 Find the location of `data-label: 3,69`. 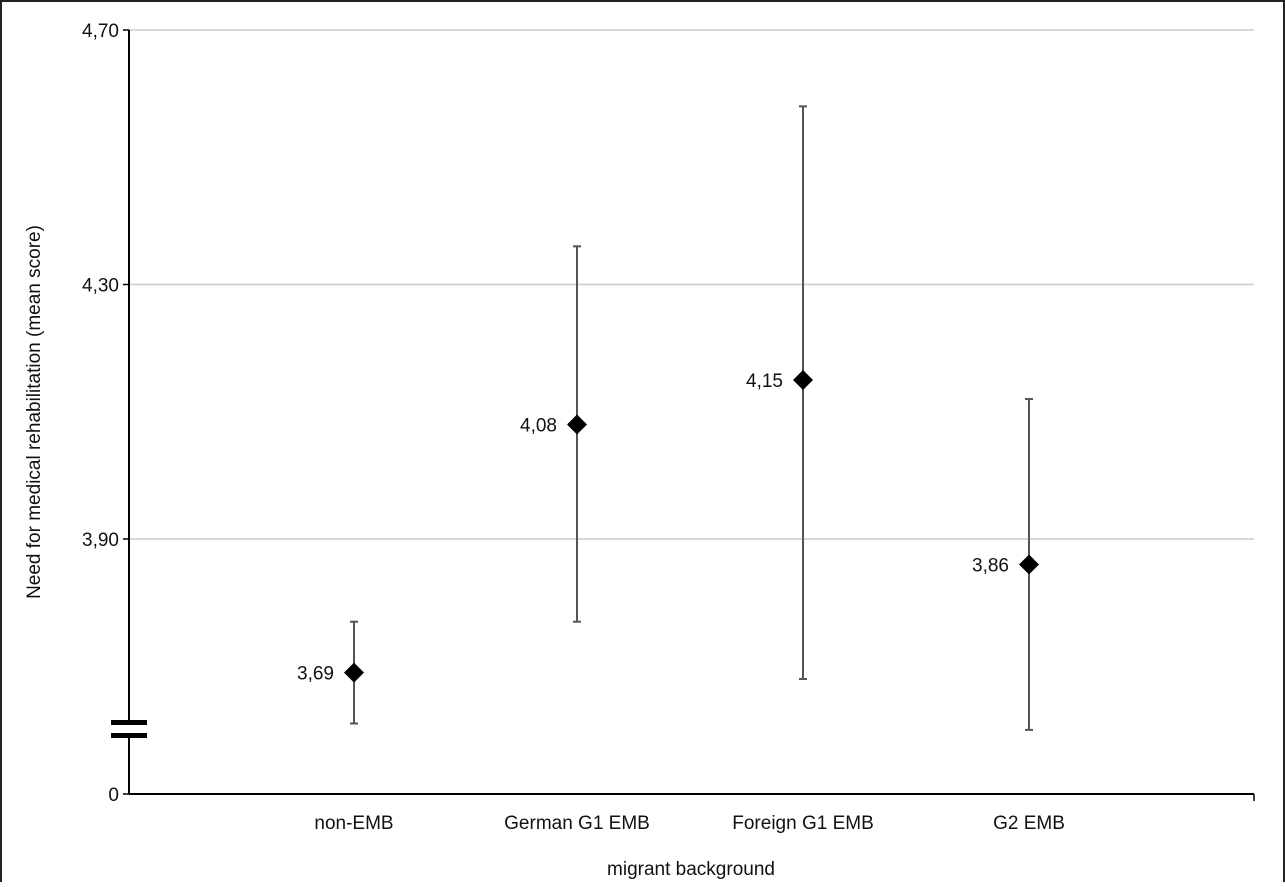

data-label: 3,69 is located at coordinates (315, 674).